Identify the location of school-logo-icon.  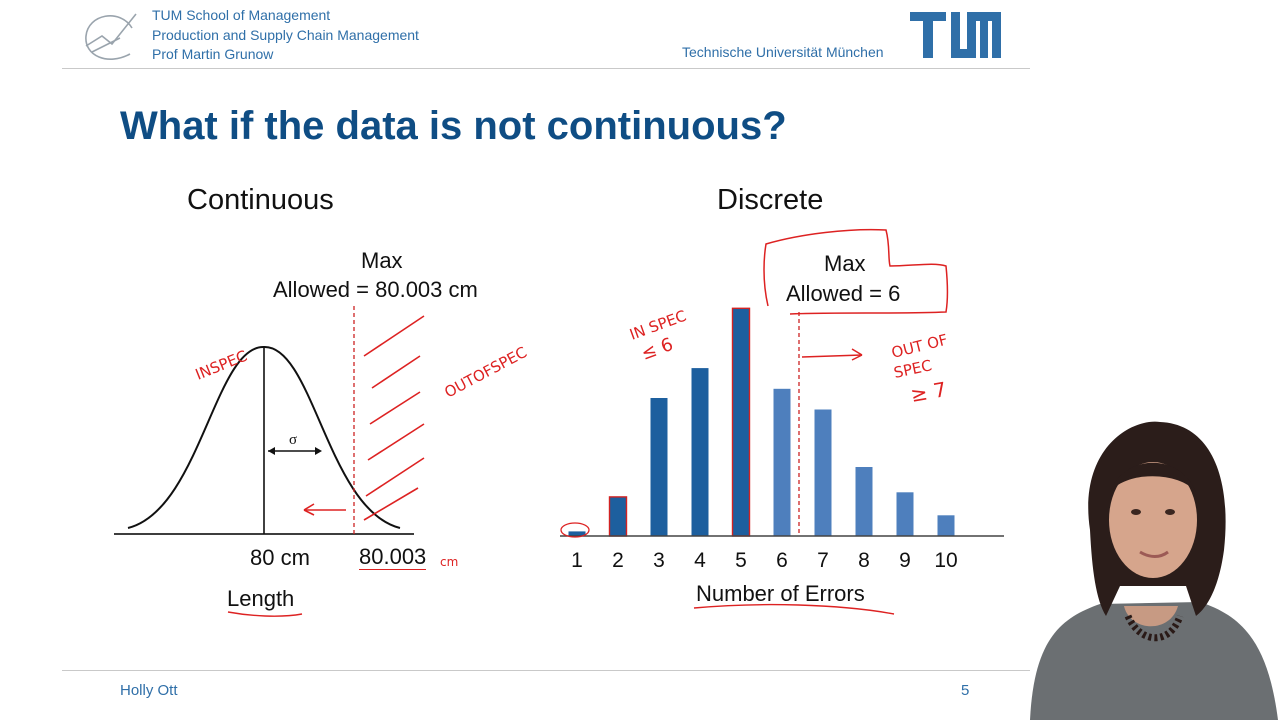
(111, 36).